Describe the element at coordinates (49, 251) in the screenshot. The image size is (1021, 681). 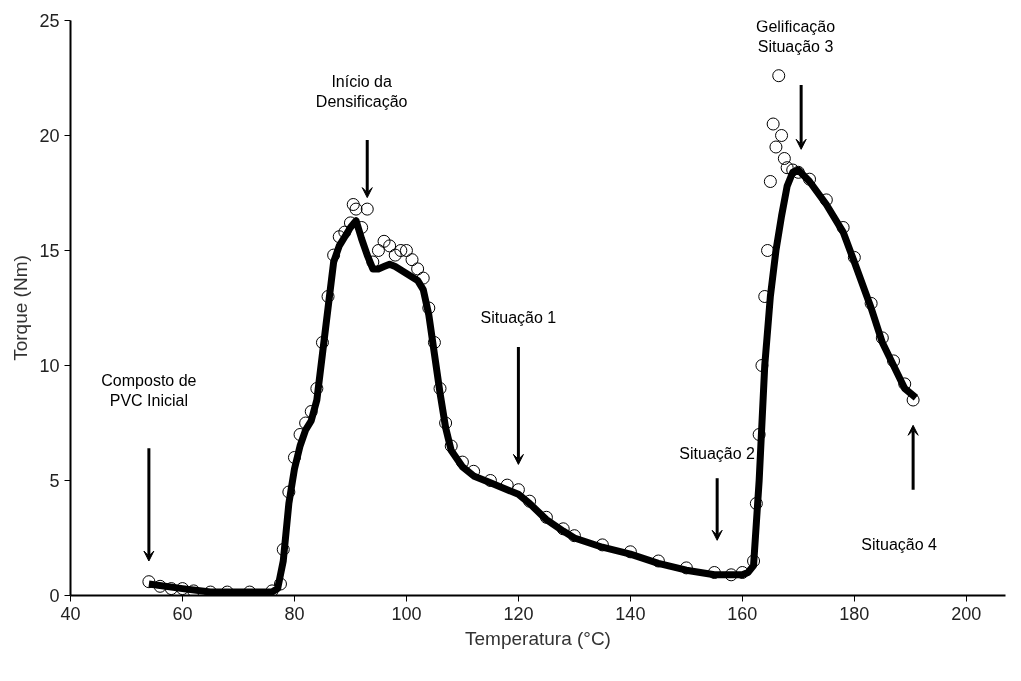
I see `y-tick-label: 15` at that location.